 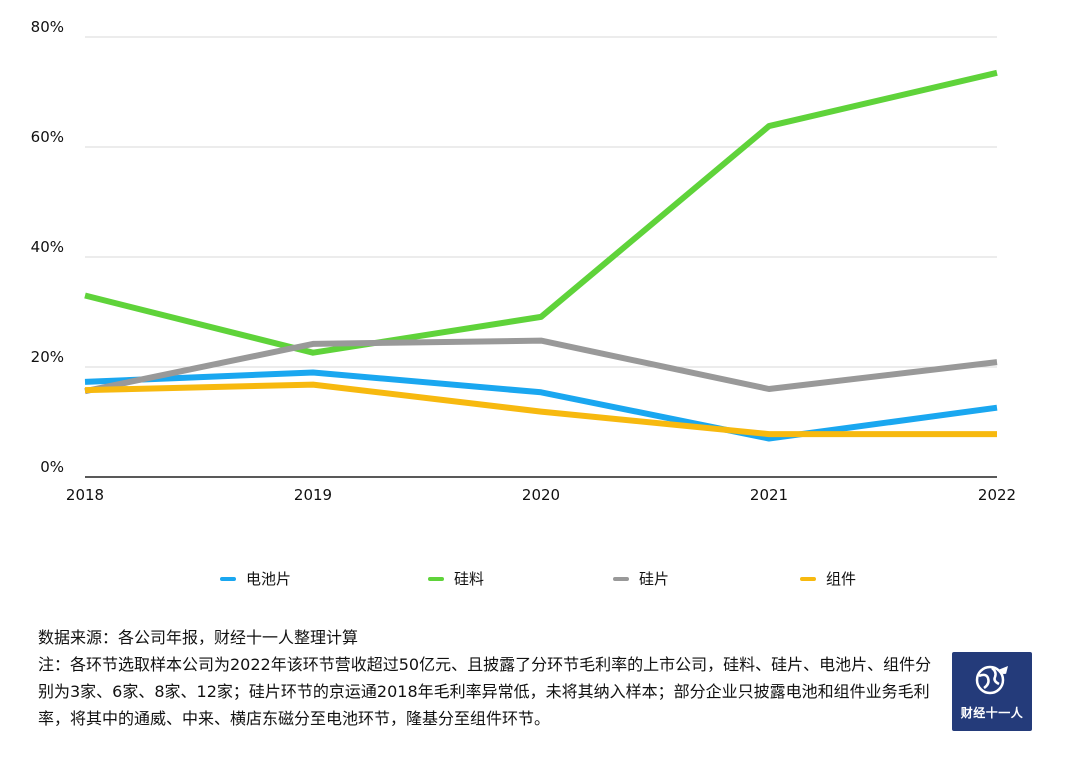 I want to click on legend-item: 电池片, so click(x=255, y=578).